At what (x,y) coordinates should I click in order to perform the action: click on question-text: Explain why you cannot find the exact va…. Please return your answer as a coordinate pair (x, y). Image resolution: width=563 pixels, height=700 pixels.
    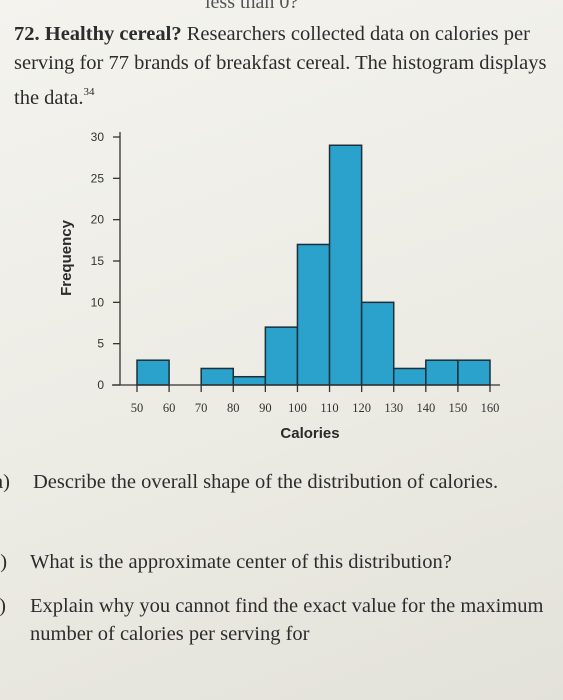
    Looking at the image, I should click on (287, 620).